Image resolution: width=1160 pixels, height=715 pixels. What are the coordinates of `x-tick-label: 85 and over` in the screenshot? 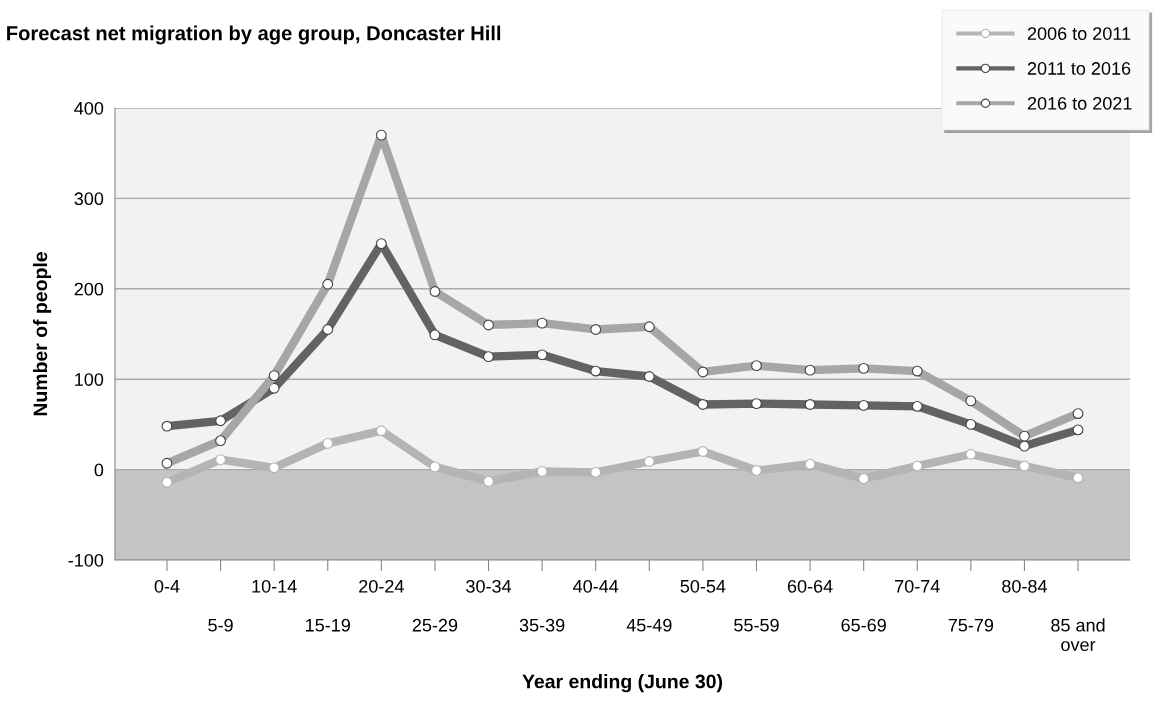 It's located at (1078, 635).